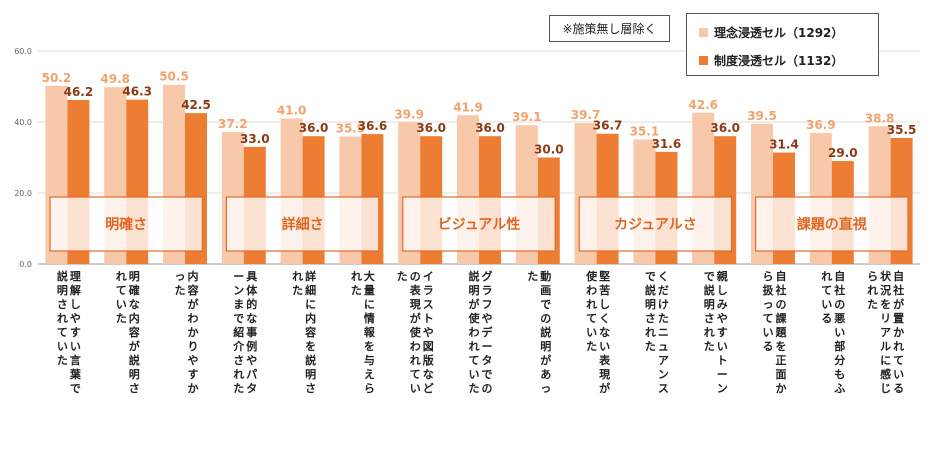 This screenshot has width=931, height=450. I want to click on category-label-char: だ, so click(663, 290).